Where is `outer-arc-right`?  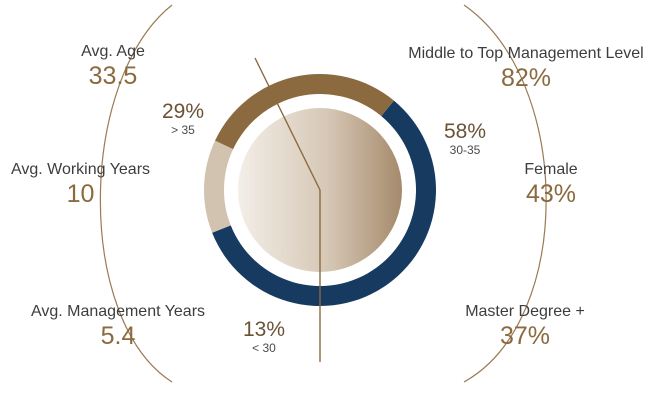 outer-arc-right is located at coordinates (505, 193).